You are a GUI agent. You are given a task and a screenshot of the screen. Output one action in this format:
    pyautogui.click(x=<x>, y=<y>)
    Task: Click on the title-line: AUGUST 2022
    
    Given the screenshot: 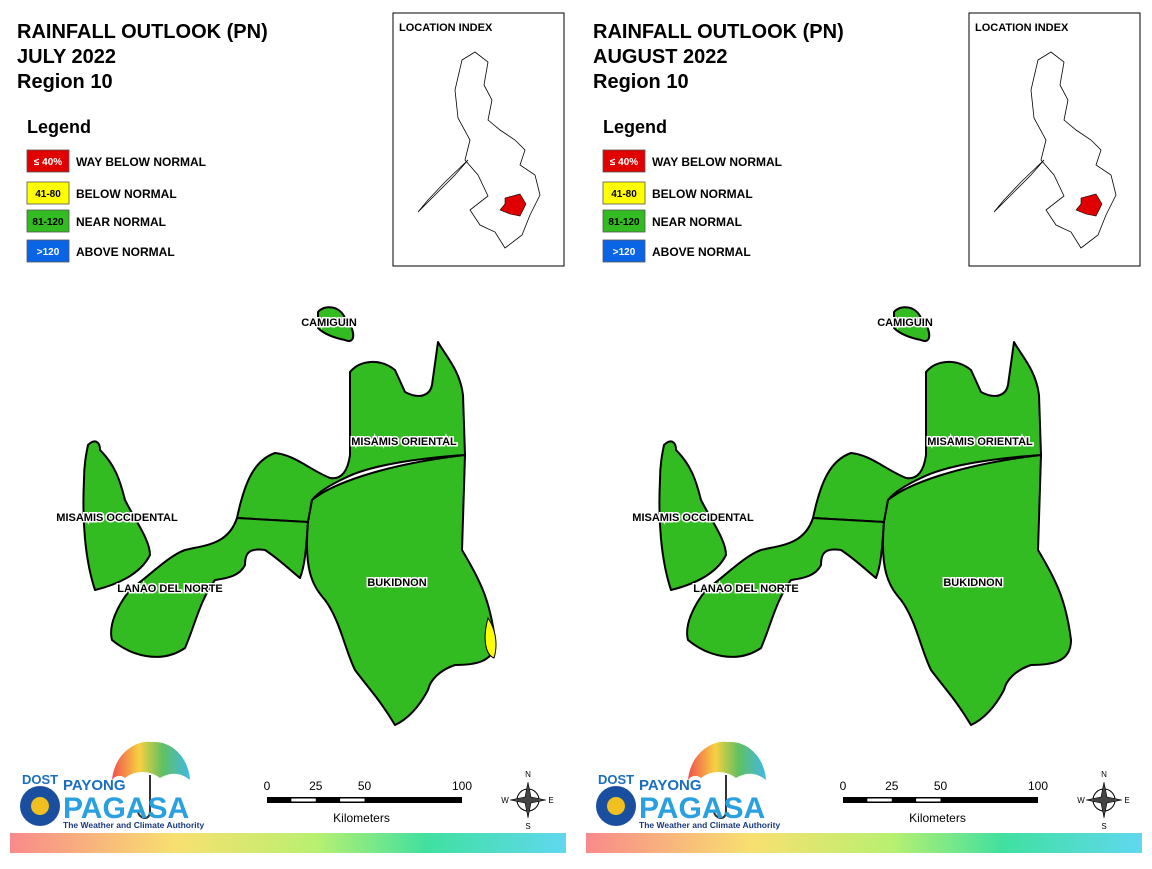 What is the action you would take?
    pyautogui.click(x=660, y=57)
    